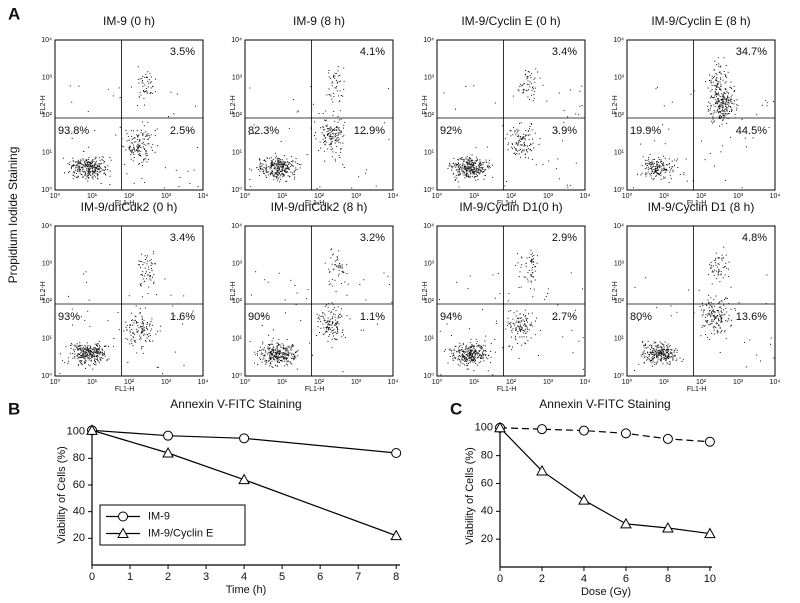  What do you see at coordinates (437, 196) in the screenshot?
I see `axis-tick-label: 10⁰` at bounding box center [437, 196].